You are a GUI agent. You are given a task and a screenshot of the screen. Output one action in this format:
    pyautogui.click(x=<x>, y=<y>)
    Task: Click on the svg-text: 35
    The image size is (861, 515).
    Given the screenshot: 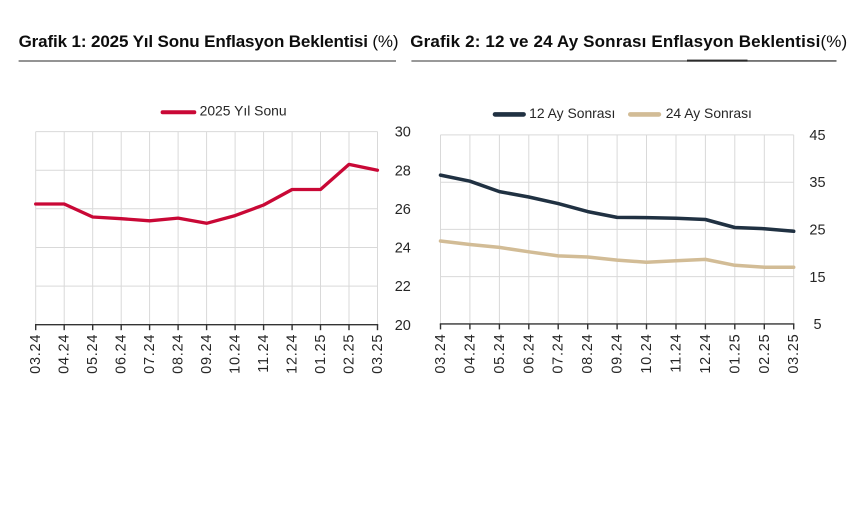 What is the action you would take?
    pyautogui.click(x=817, y=183)
    